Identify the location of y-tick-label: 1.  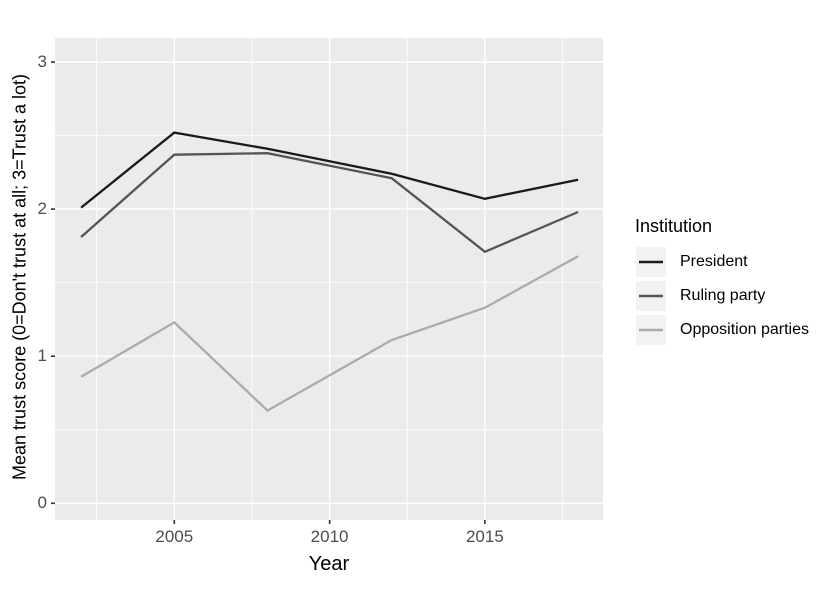
(42, 356).